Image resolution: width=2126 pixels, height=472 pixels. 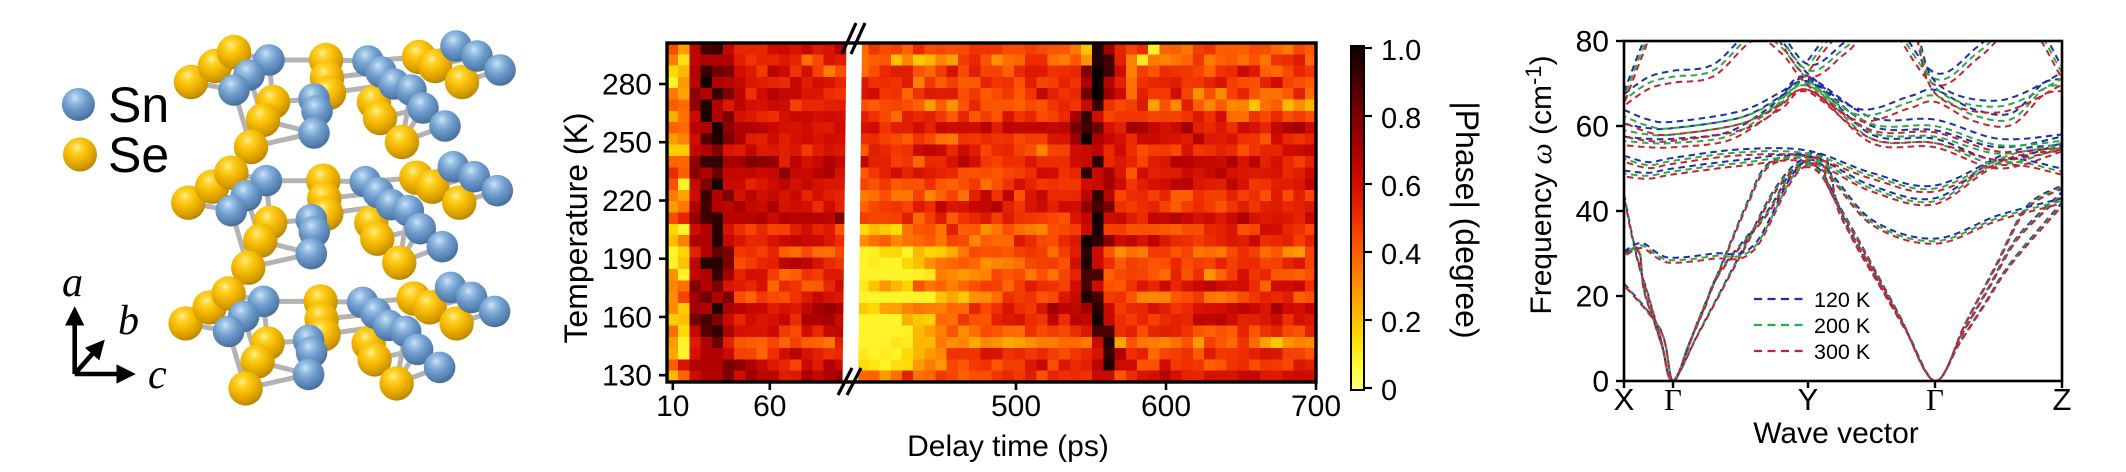 What do you see at coordinates (138, 105) in the screenshot?
I see `svg-text: Sn` at bounding box center [138, 105].